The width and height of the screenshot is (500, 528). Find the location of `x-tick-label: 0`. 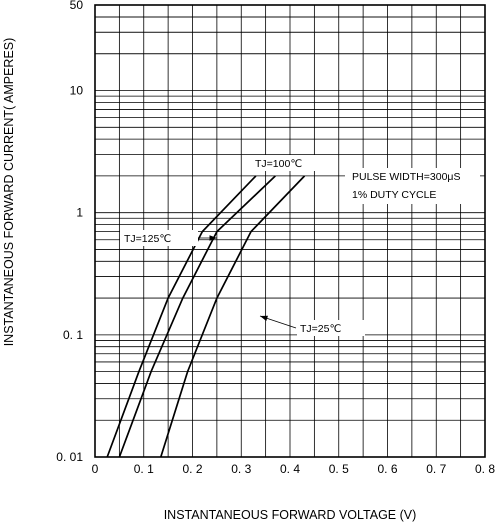

x-tick-label: 0 is located at coordinates (95, 469).